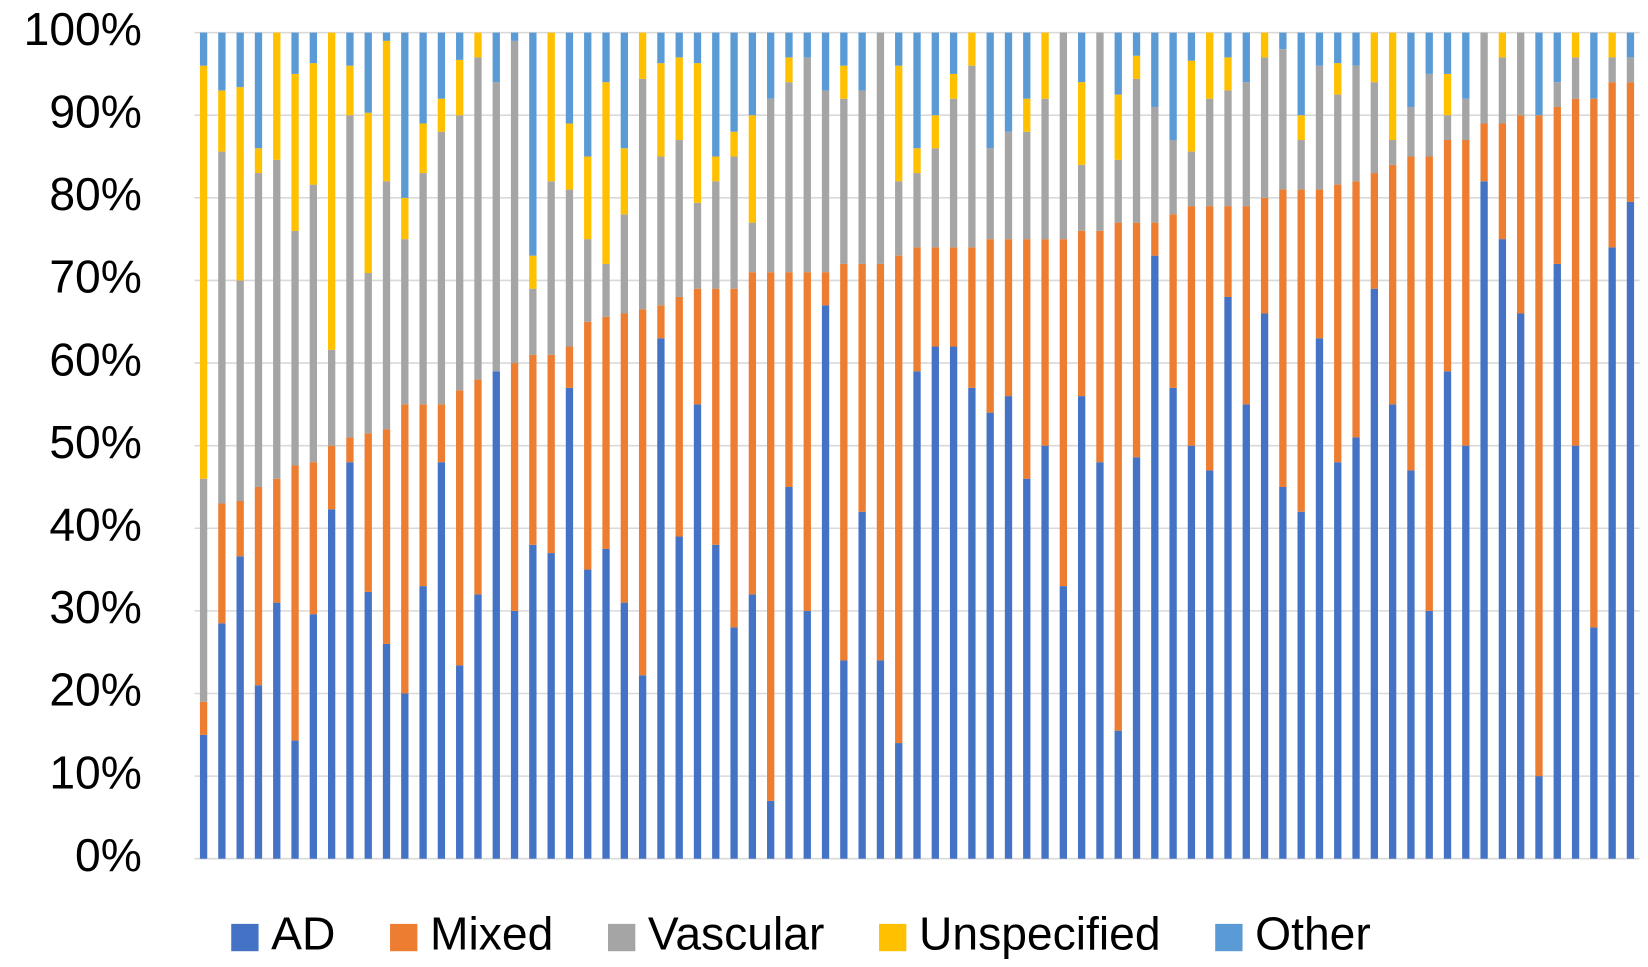 The width and height of the screenshot is (1648, 967). I want to click on y-tick-label: 100%, so click(83, 29).